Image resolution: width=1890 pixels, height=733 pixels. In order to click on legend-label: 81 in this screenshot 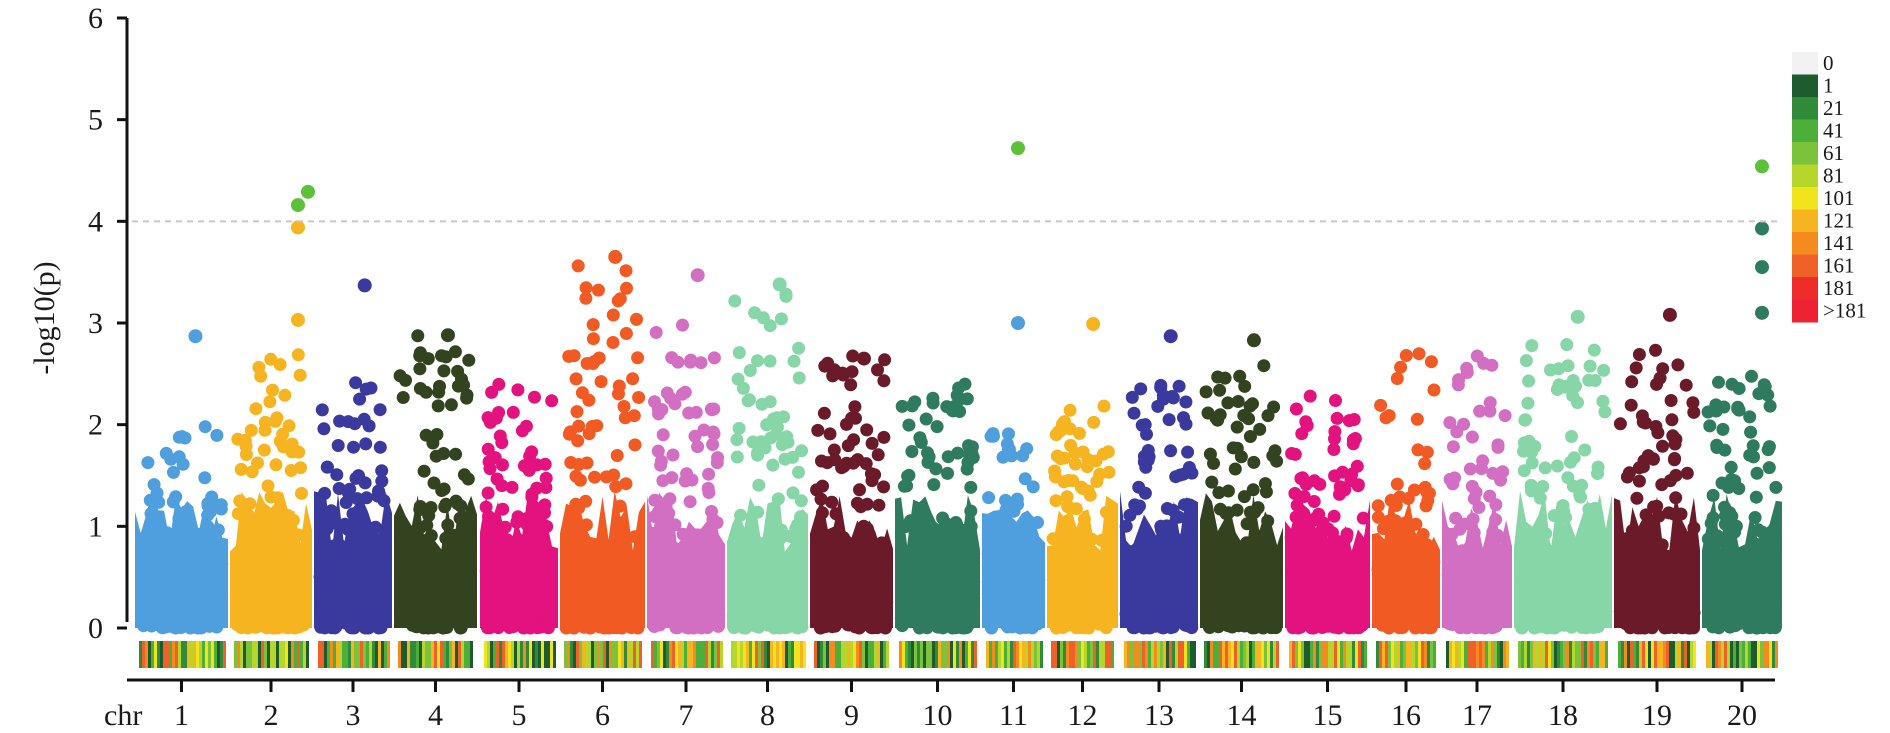, I will do `click(1833, 176)`.